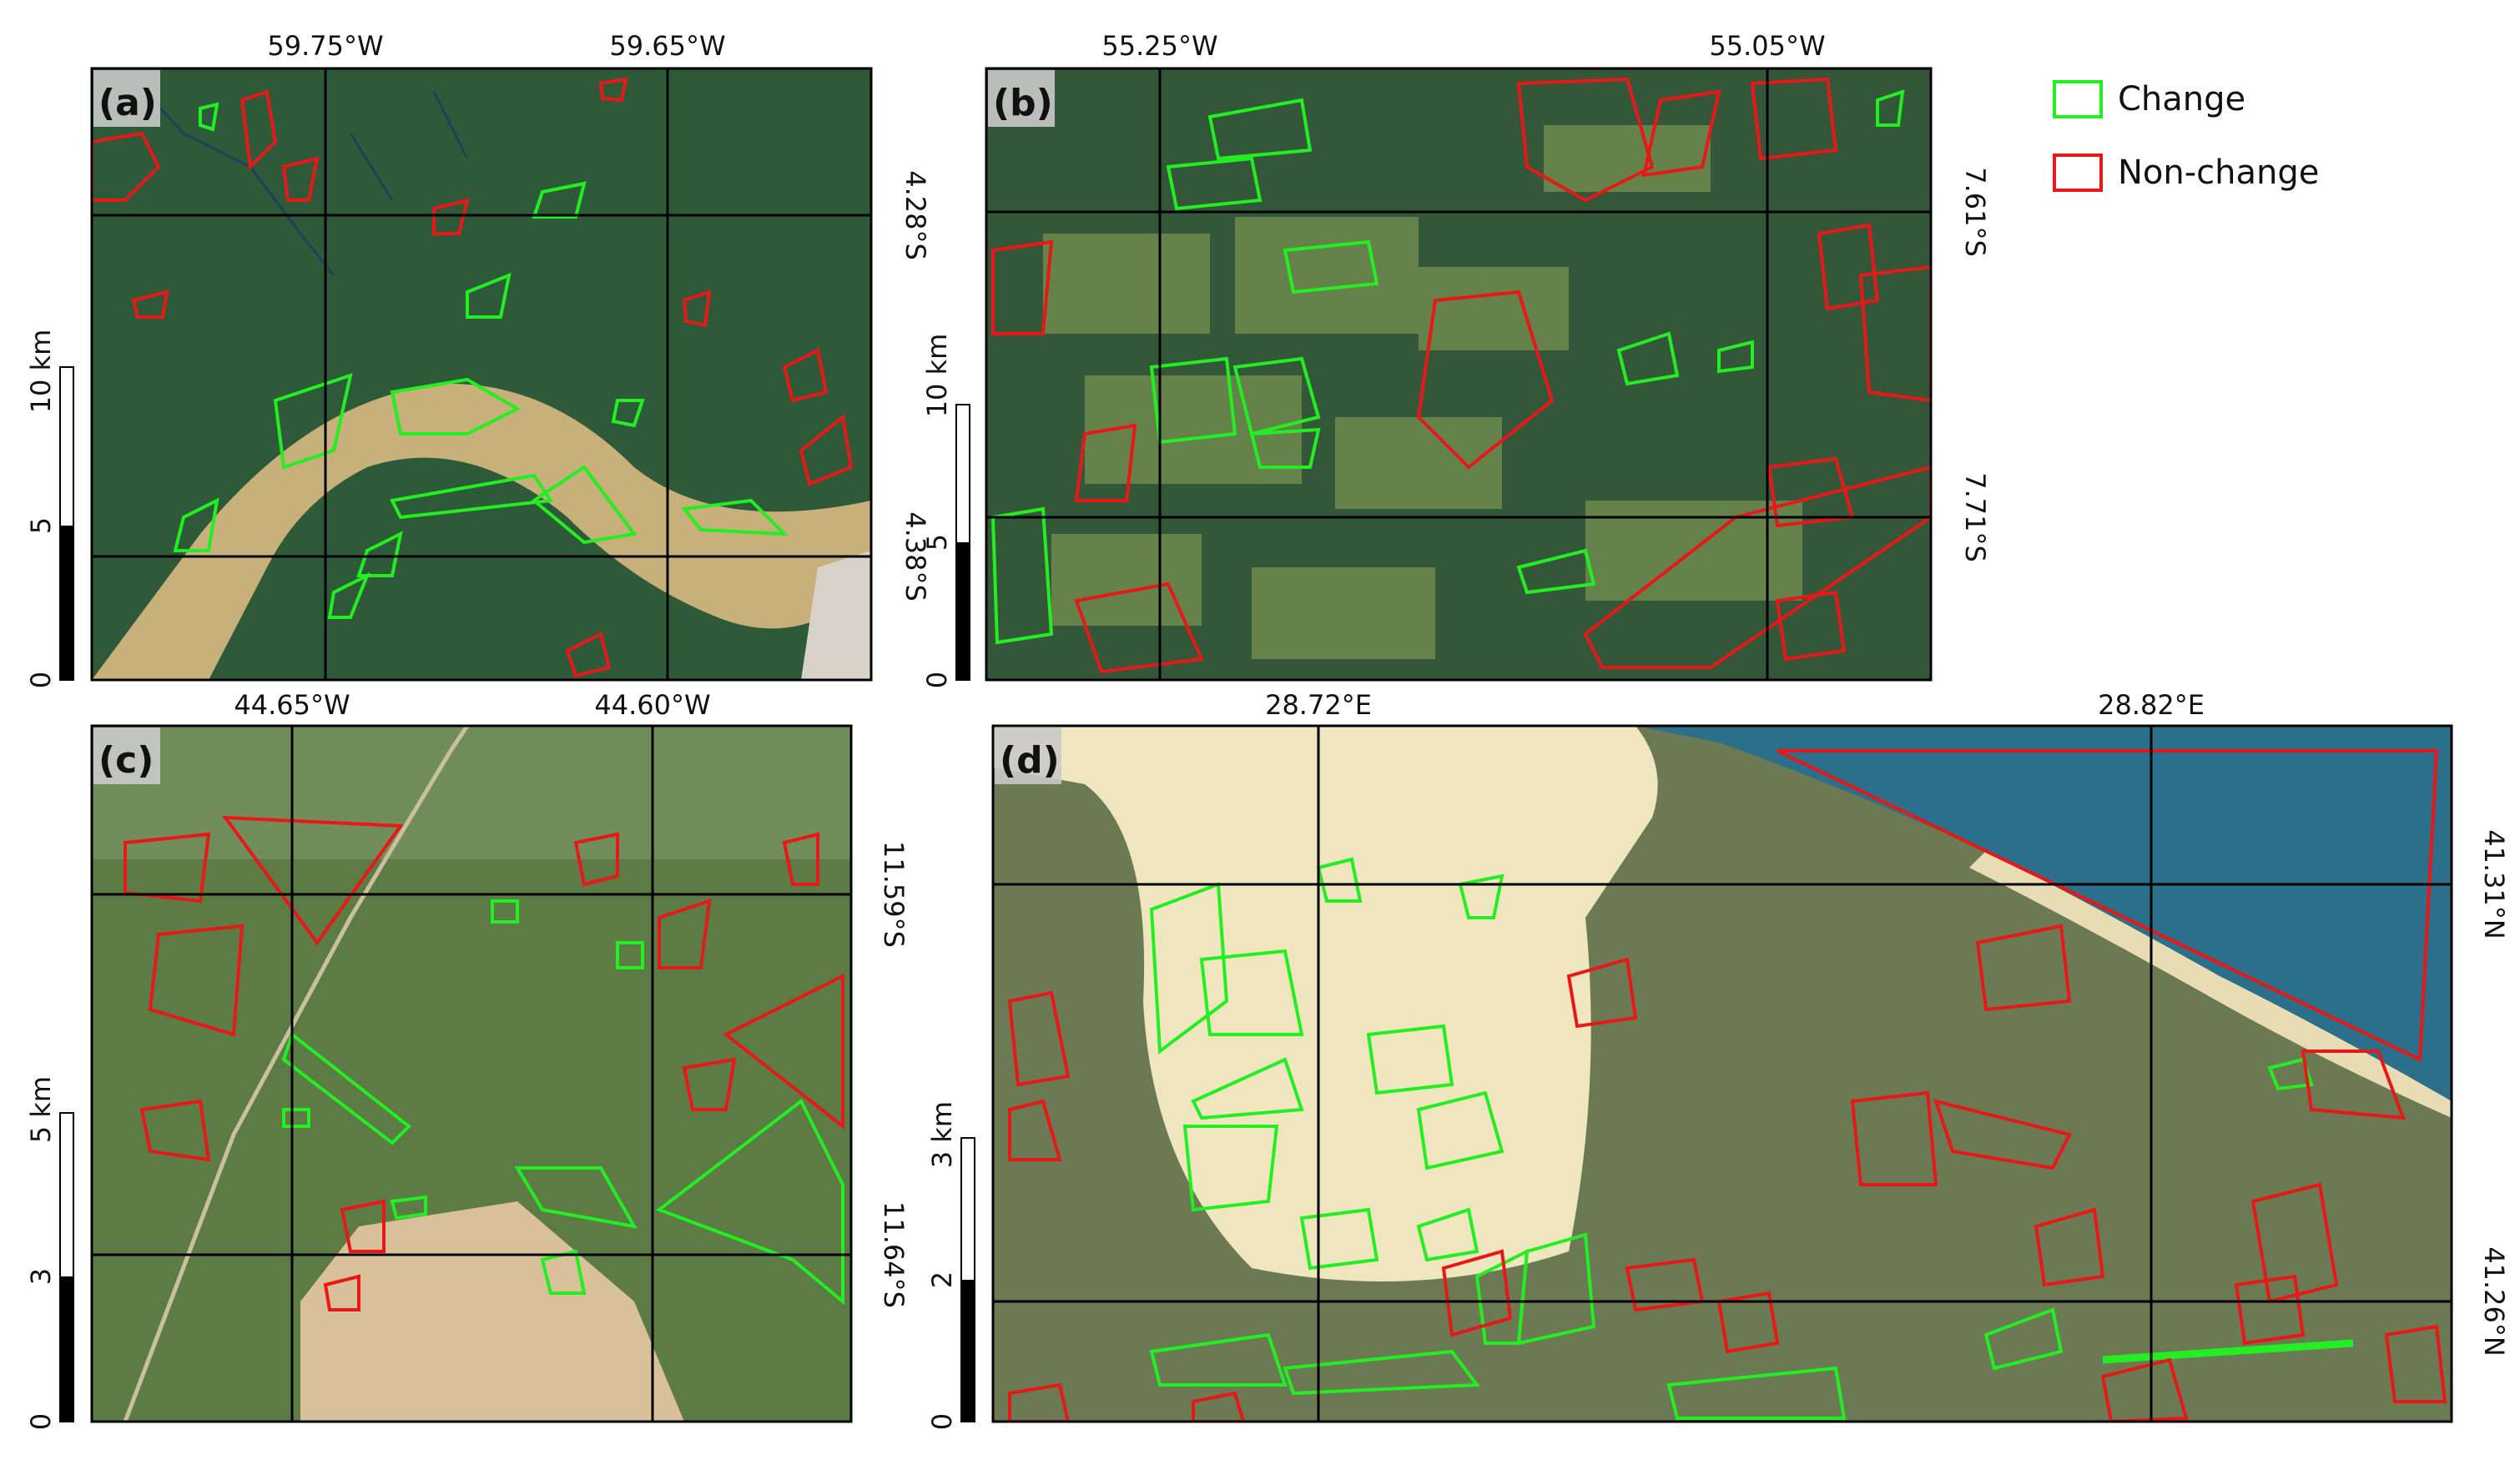 Image resolution: width=2520 pixels, height=1475 pixels. Describe the element at coordinates (562, 1102) in the screenshot. I see `panel-c-change-polygons` at that location.